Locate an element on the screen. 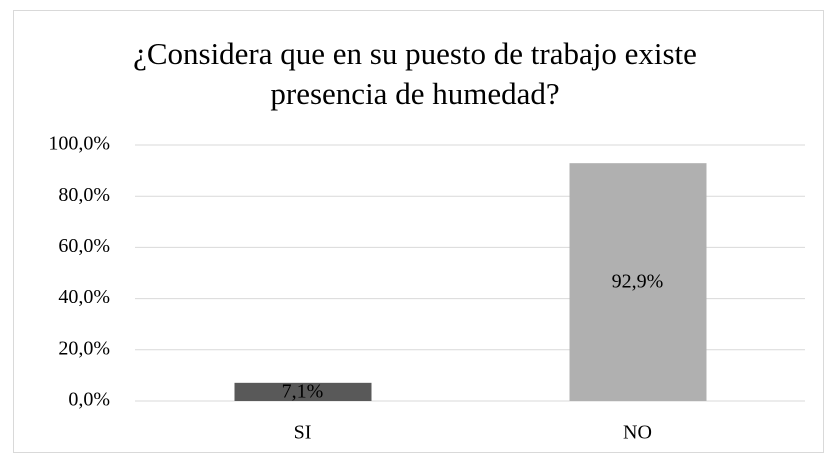 The height and width of the screenshot is (456, 830). data-label: 7,1% is located at coordinates (303, 392).